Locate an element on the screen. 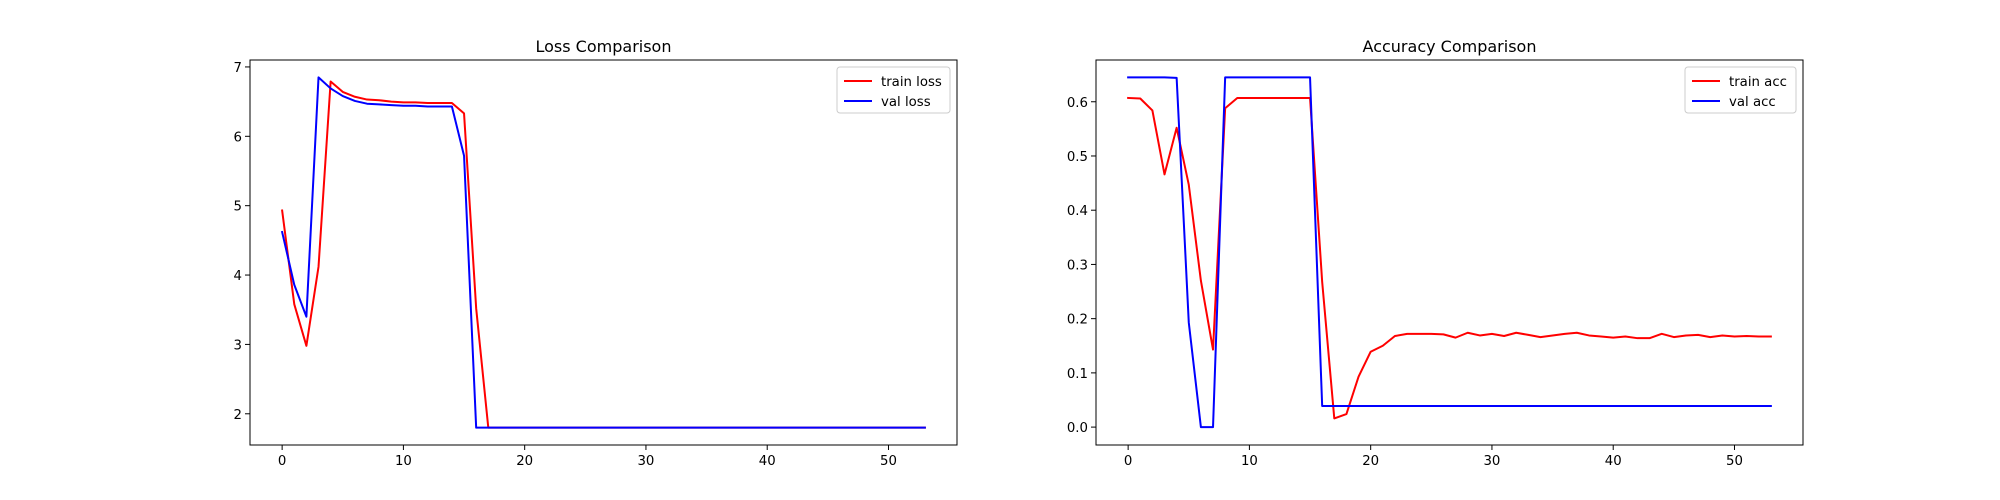 Image resolution: width=2000 pixels, height=500 pixels. loss-legend-label-1: train loss is located at coordinates (911, 82).